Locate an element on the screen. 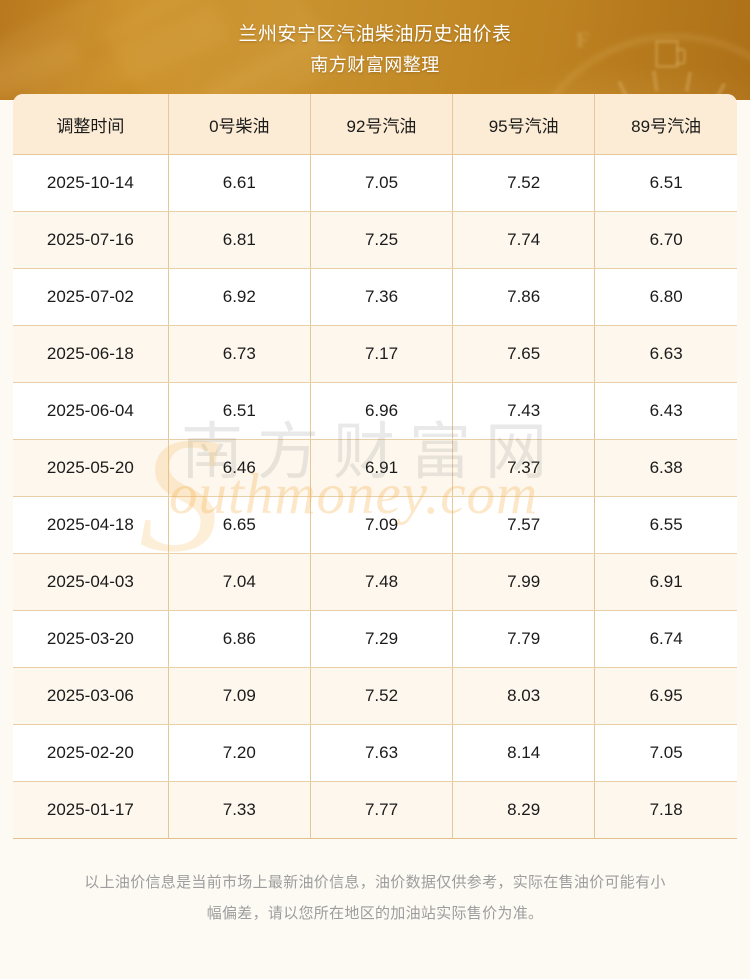 The image size is (750, 979). cell-diesel-0: 6.81 is located at coordinates (239, 240).